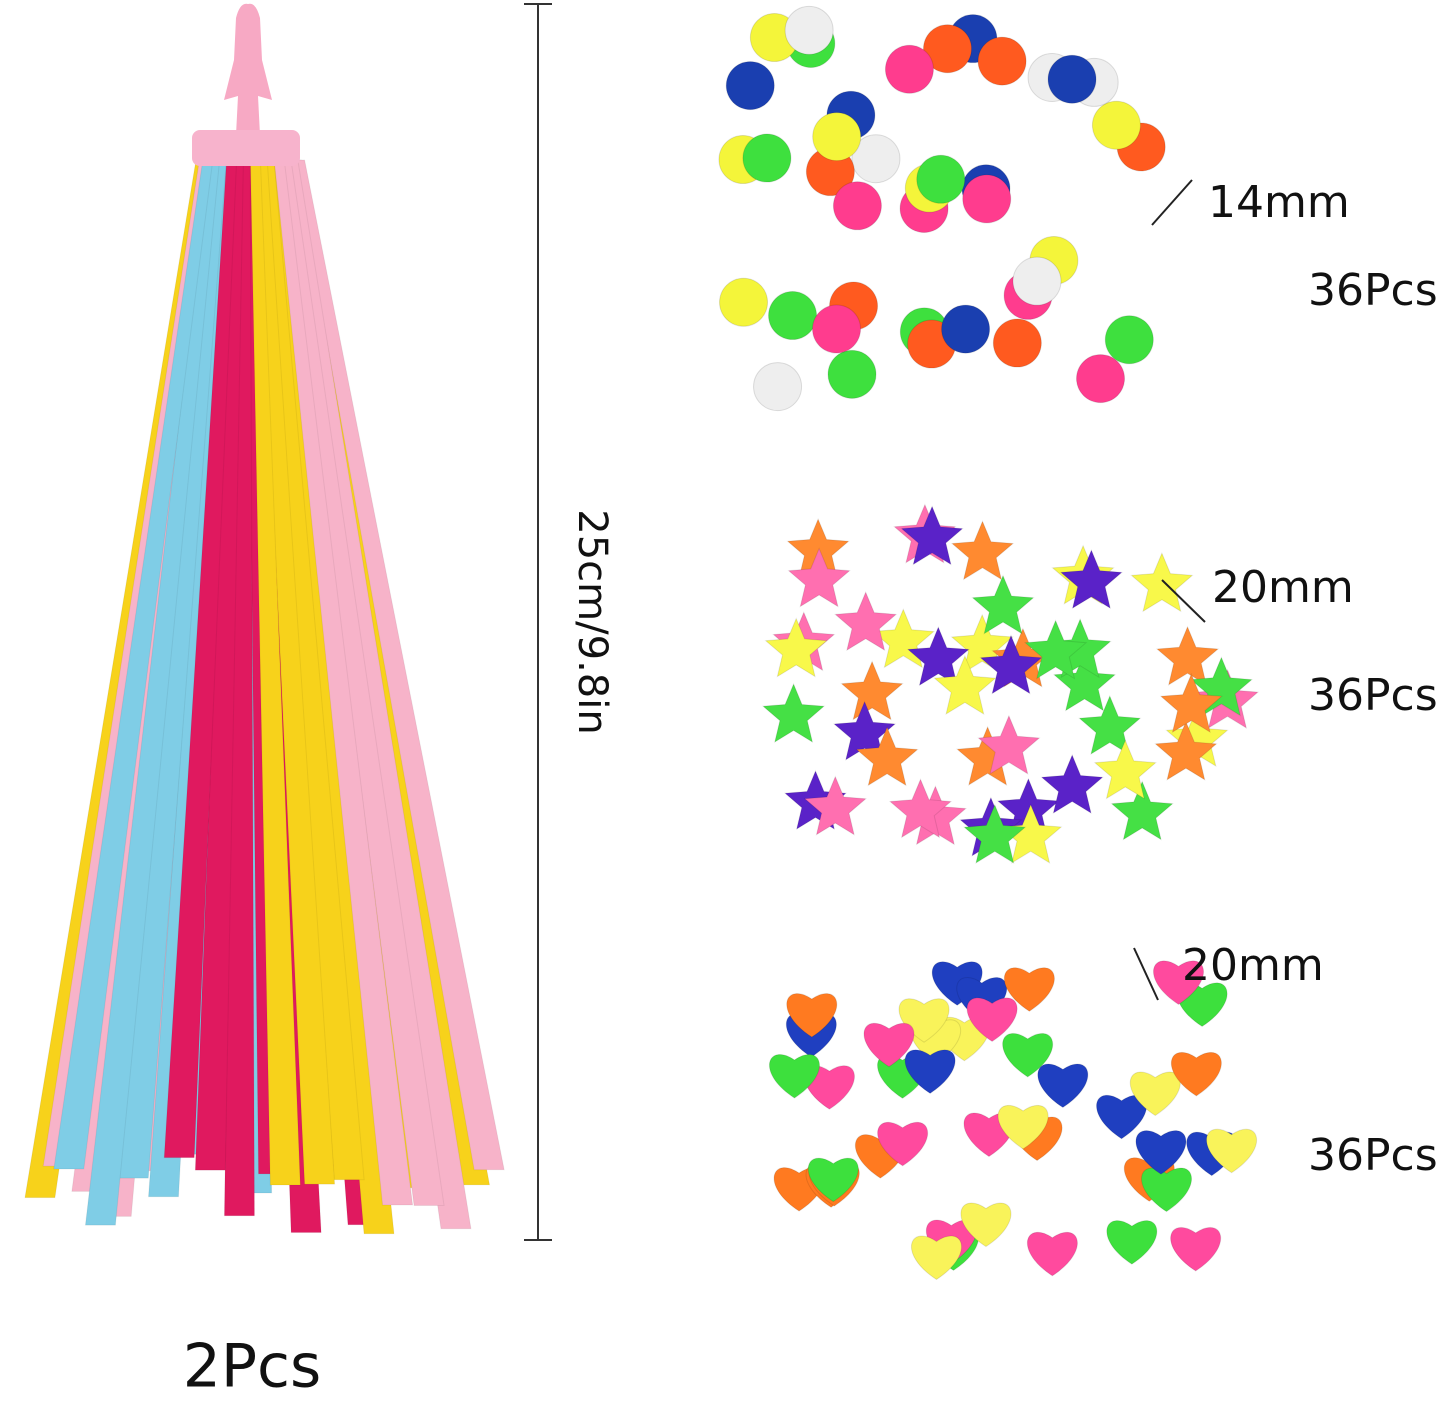 The image size is (1441, 1402). What do you see at coordinates (246, 148) in the screenshot?
I see `cap-ring` at bounding box center [246, 148].